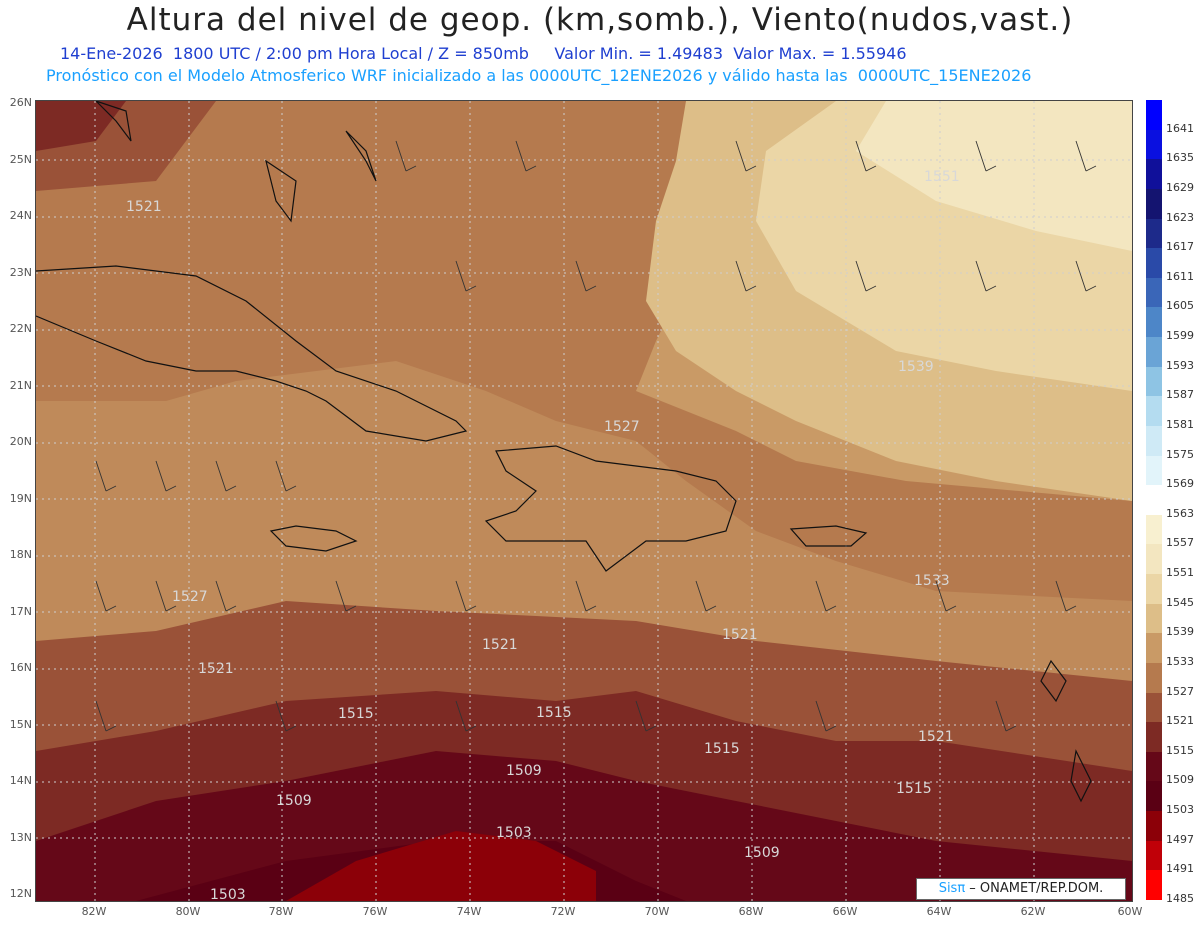  Describe the element at coordinates (1034, 888) in the screenshot. I see `credit-text: – ONAMET/REP.DOM.` at that location.